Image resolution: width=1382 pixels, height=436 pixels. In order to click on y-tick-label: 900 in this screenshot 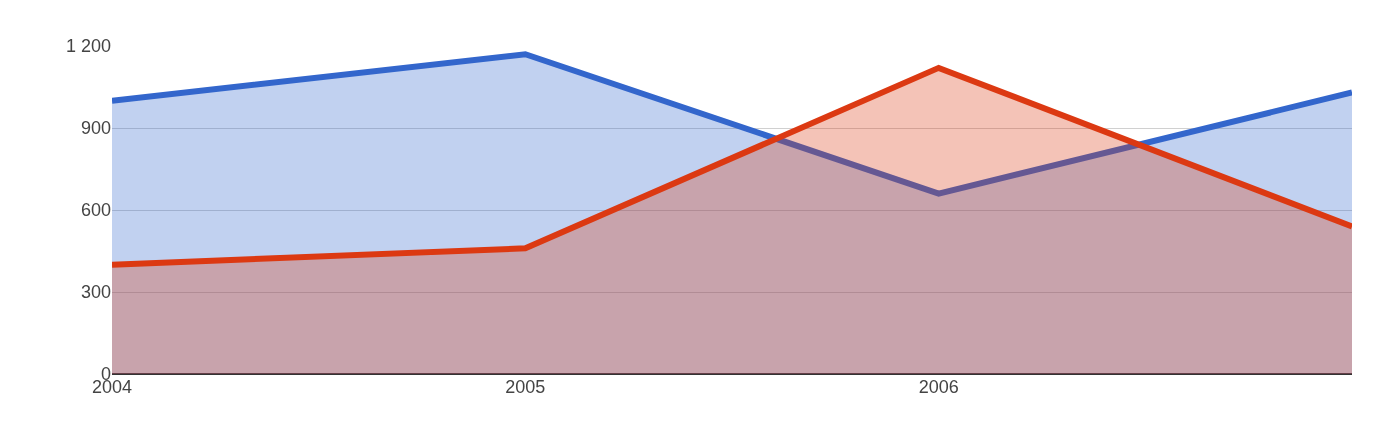, I will do `click(95, 128)`.